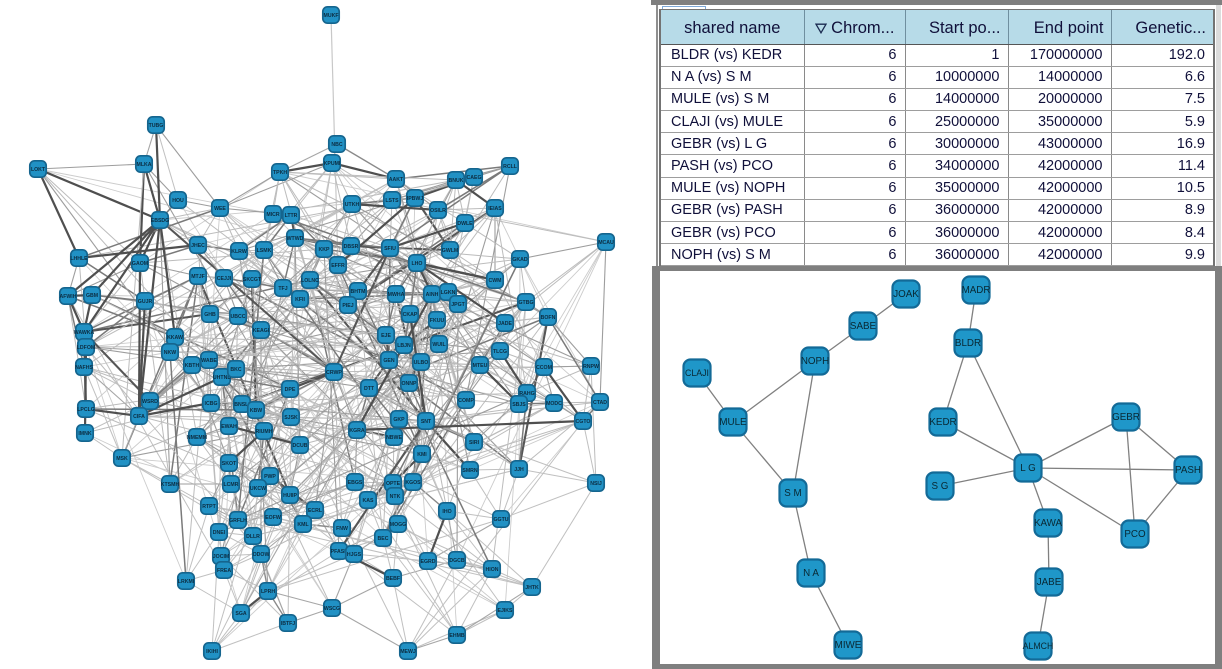  Describe the element at coordinates (548, 318) in the screenshot. I see `svg-text: BOFN` at that location.